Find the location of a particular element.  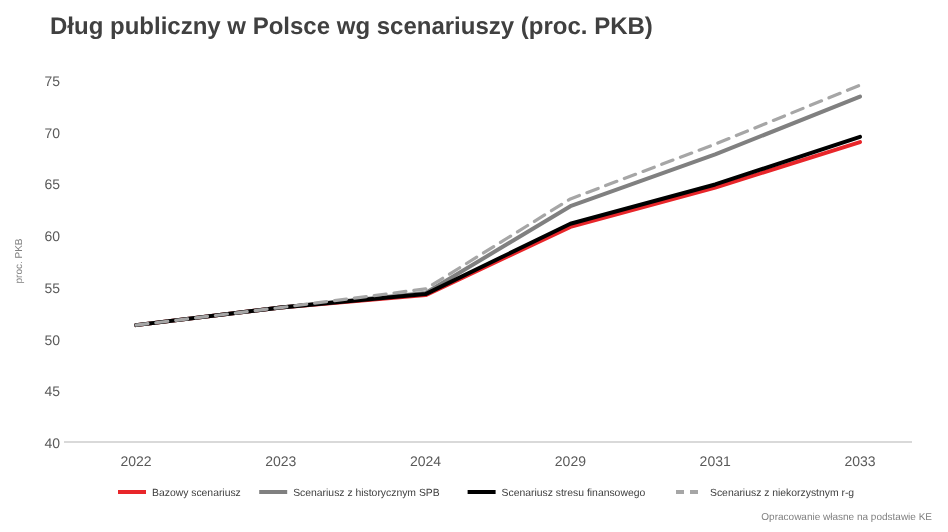

chart-title: Dług publiczny w Polsce wg scenariuszy (proc. PKB) is located at coordinates (351, 26).